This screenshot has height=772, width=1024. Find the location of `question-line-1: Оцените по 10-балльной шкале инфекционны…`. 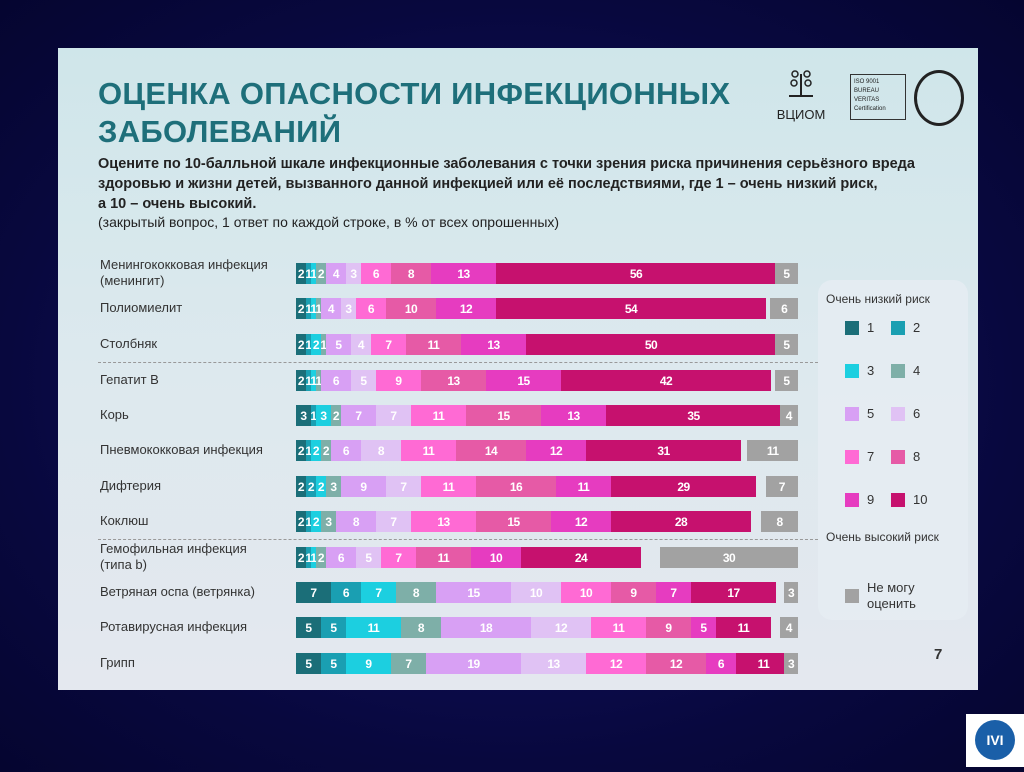

question-line-1: Оцените по 10-балльной шкале инфекционны… is located at coordinates (506, 164).